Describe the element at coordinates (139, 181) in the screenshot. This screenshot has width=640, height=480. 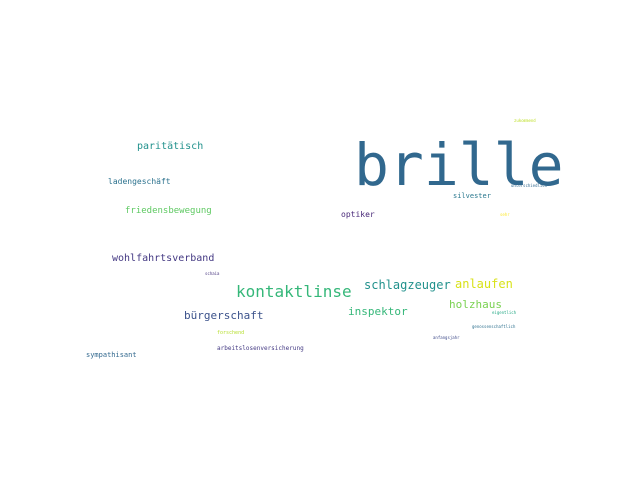
I see `word-ladengeschaeft: ladengeschäft` at that location.